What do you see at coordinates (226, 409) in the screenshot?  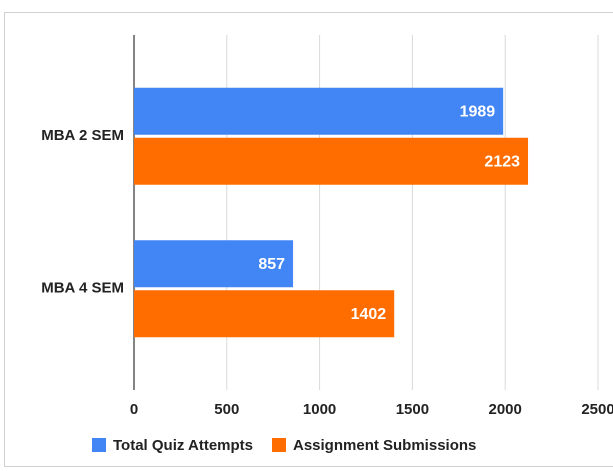 I see `x-tick-label: 500` at bounding box center [226, 409].